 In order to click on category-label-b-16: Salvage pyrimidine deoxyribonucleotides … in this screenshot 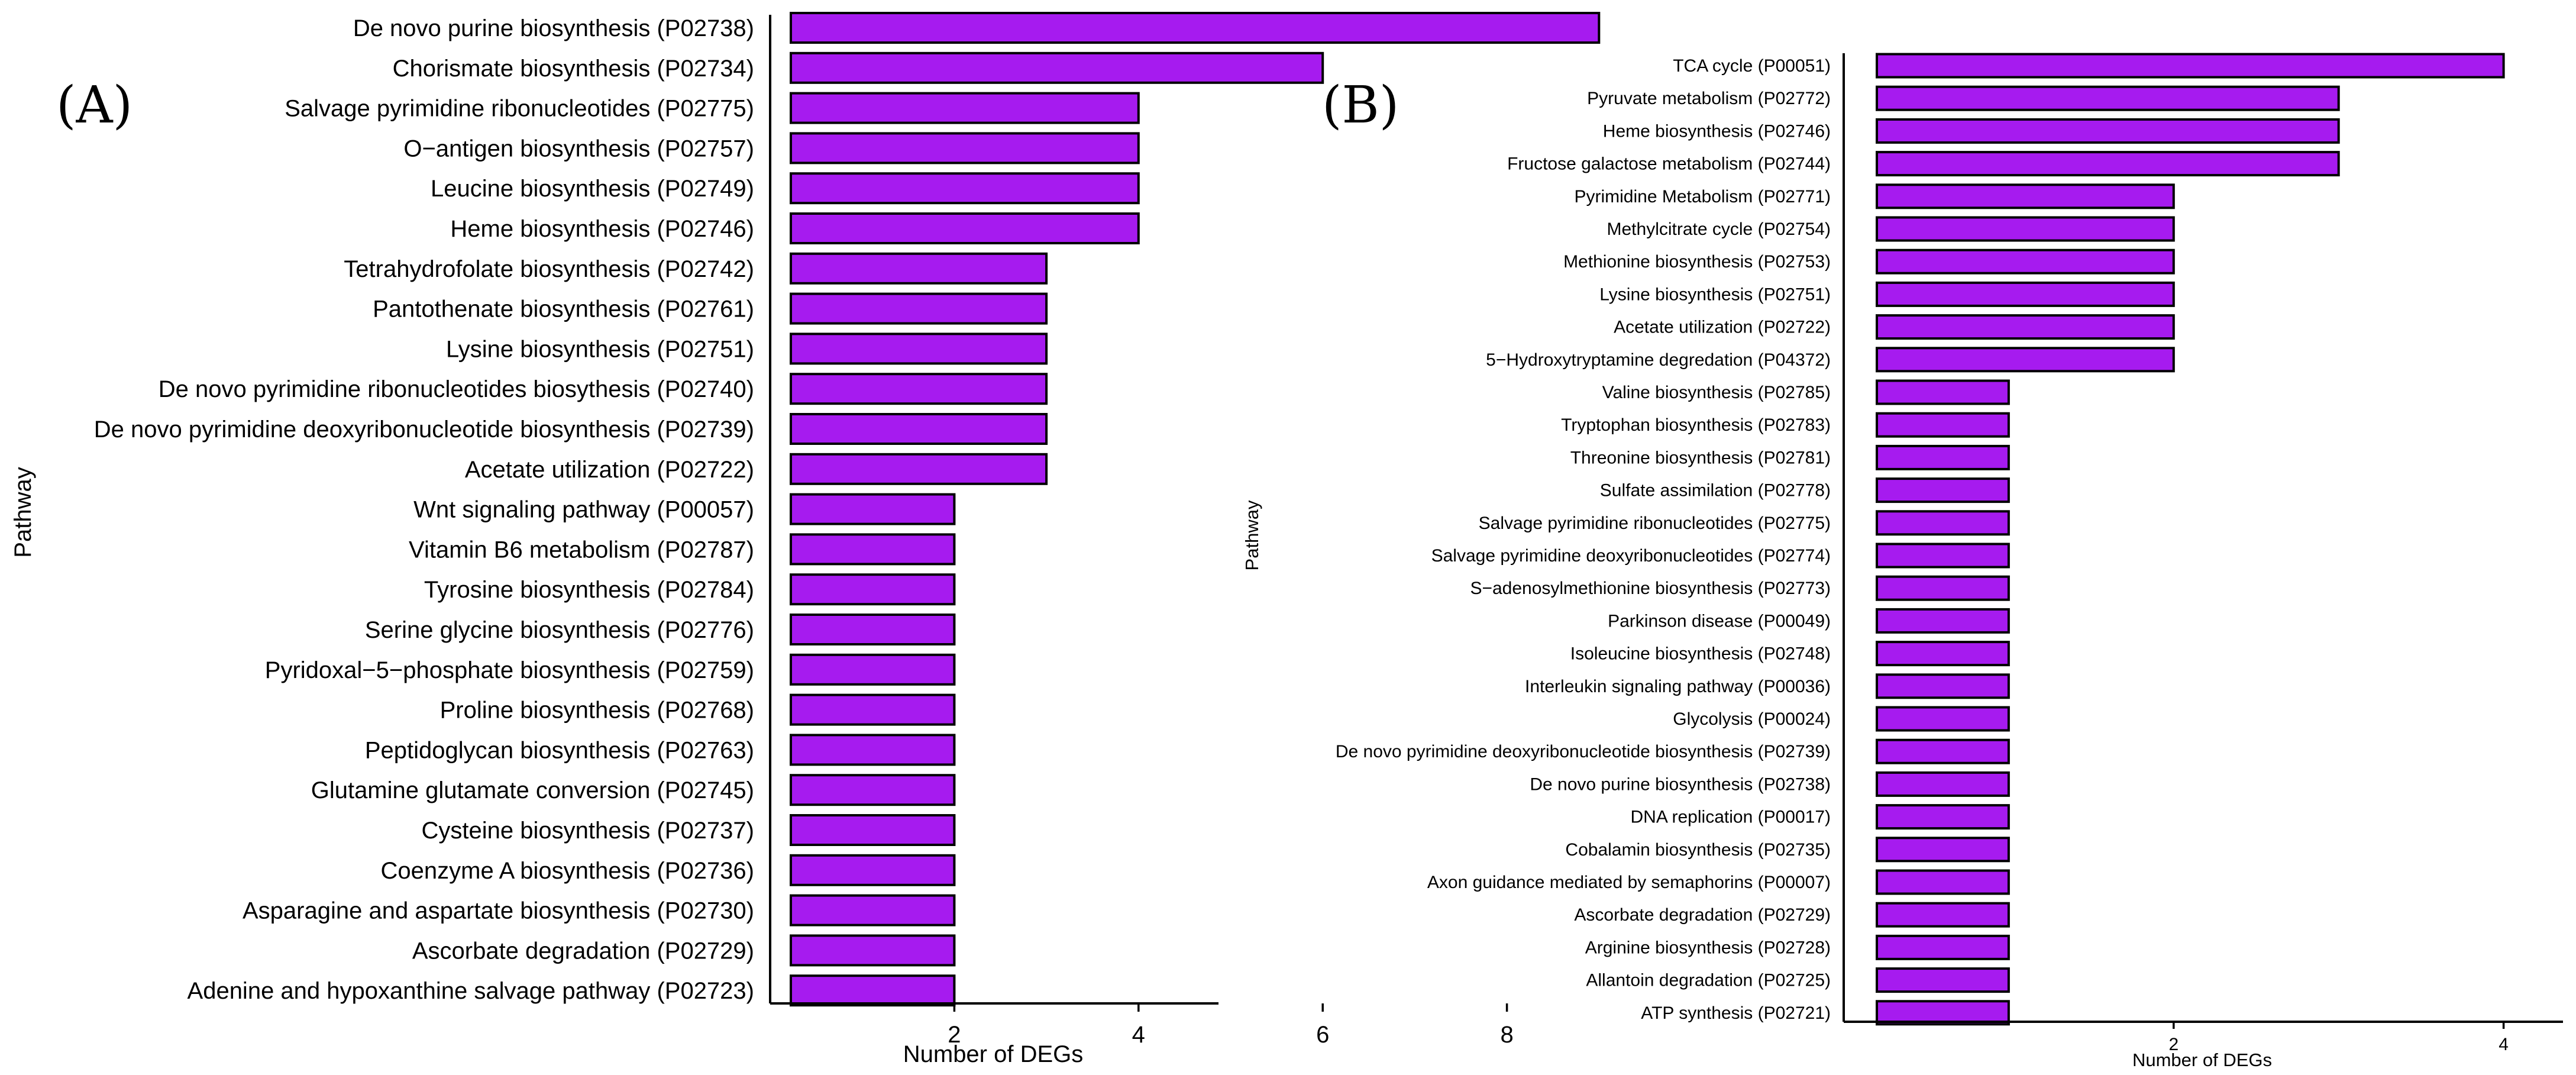, I will do `click(1631, 556)`.